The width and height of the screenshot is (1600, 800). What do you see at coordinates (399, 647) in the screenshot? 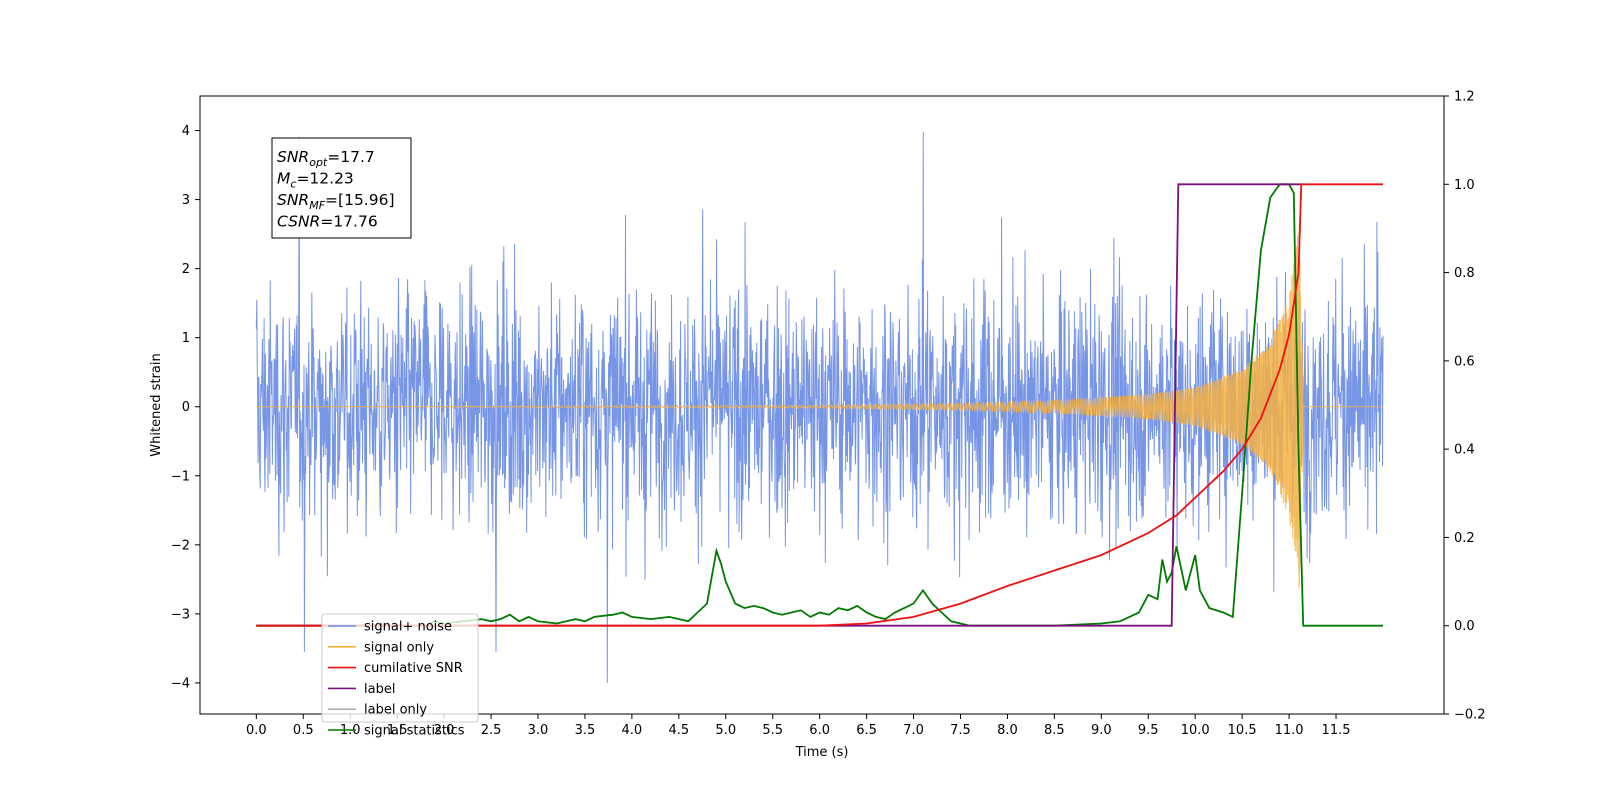
I see `legend-label: signal only` at bounding box center [399, 647].